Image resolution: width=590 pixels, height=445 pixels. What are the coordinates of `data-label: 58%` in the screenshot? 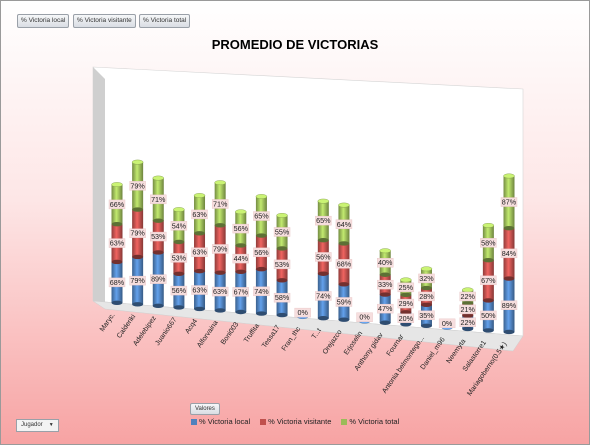 It's located at (488, 243).